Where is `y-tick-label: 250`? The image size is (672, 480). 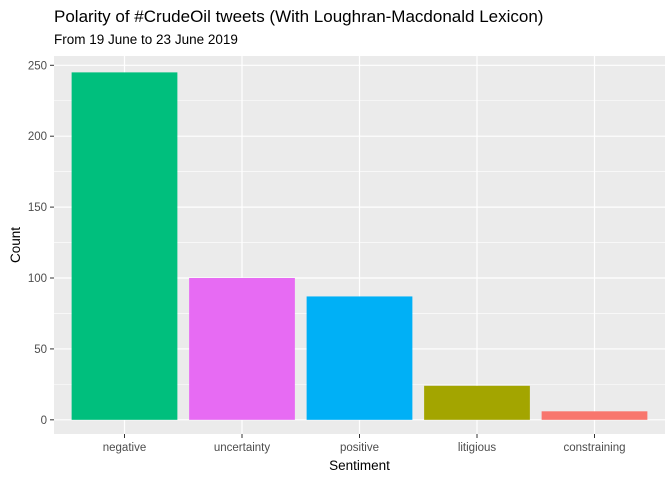 y-tick-label: 250 is located at coordinates (37, 66).